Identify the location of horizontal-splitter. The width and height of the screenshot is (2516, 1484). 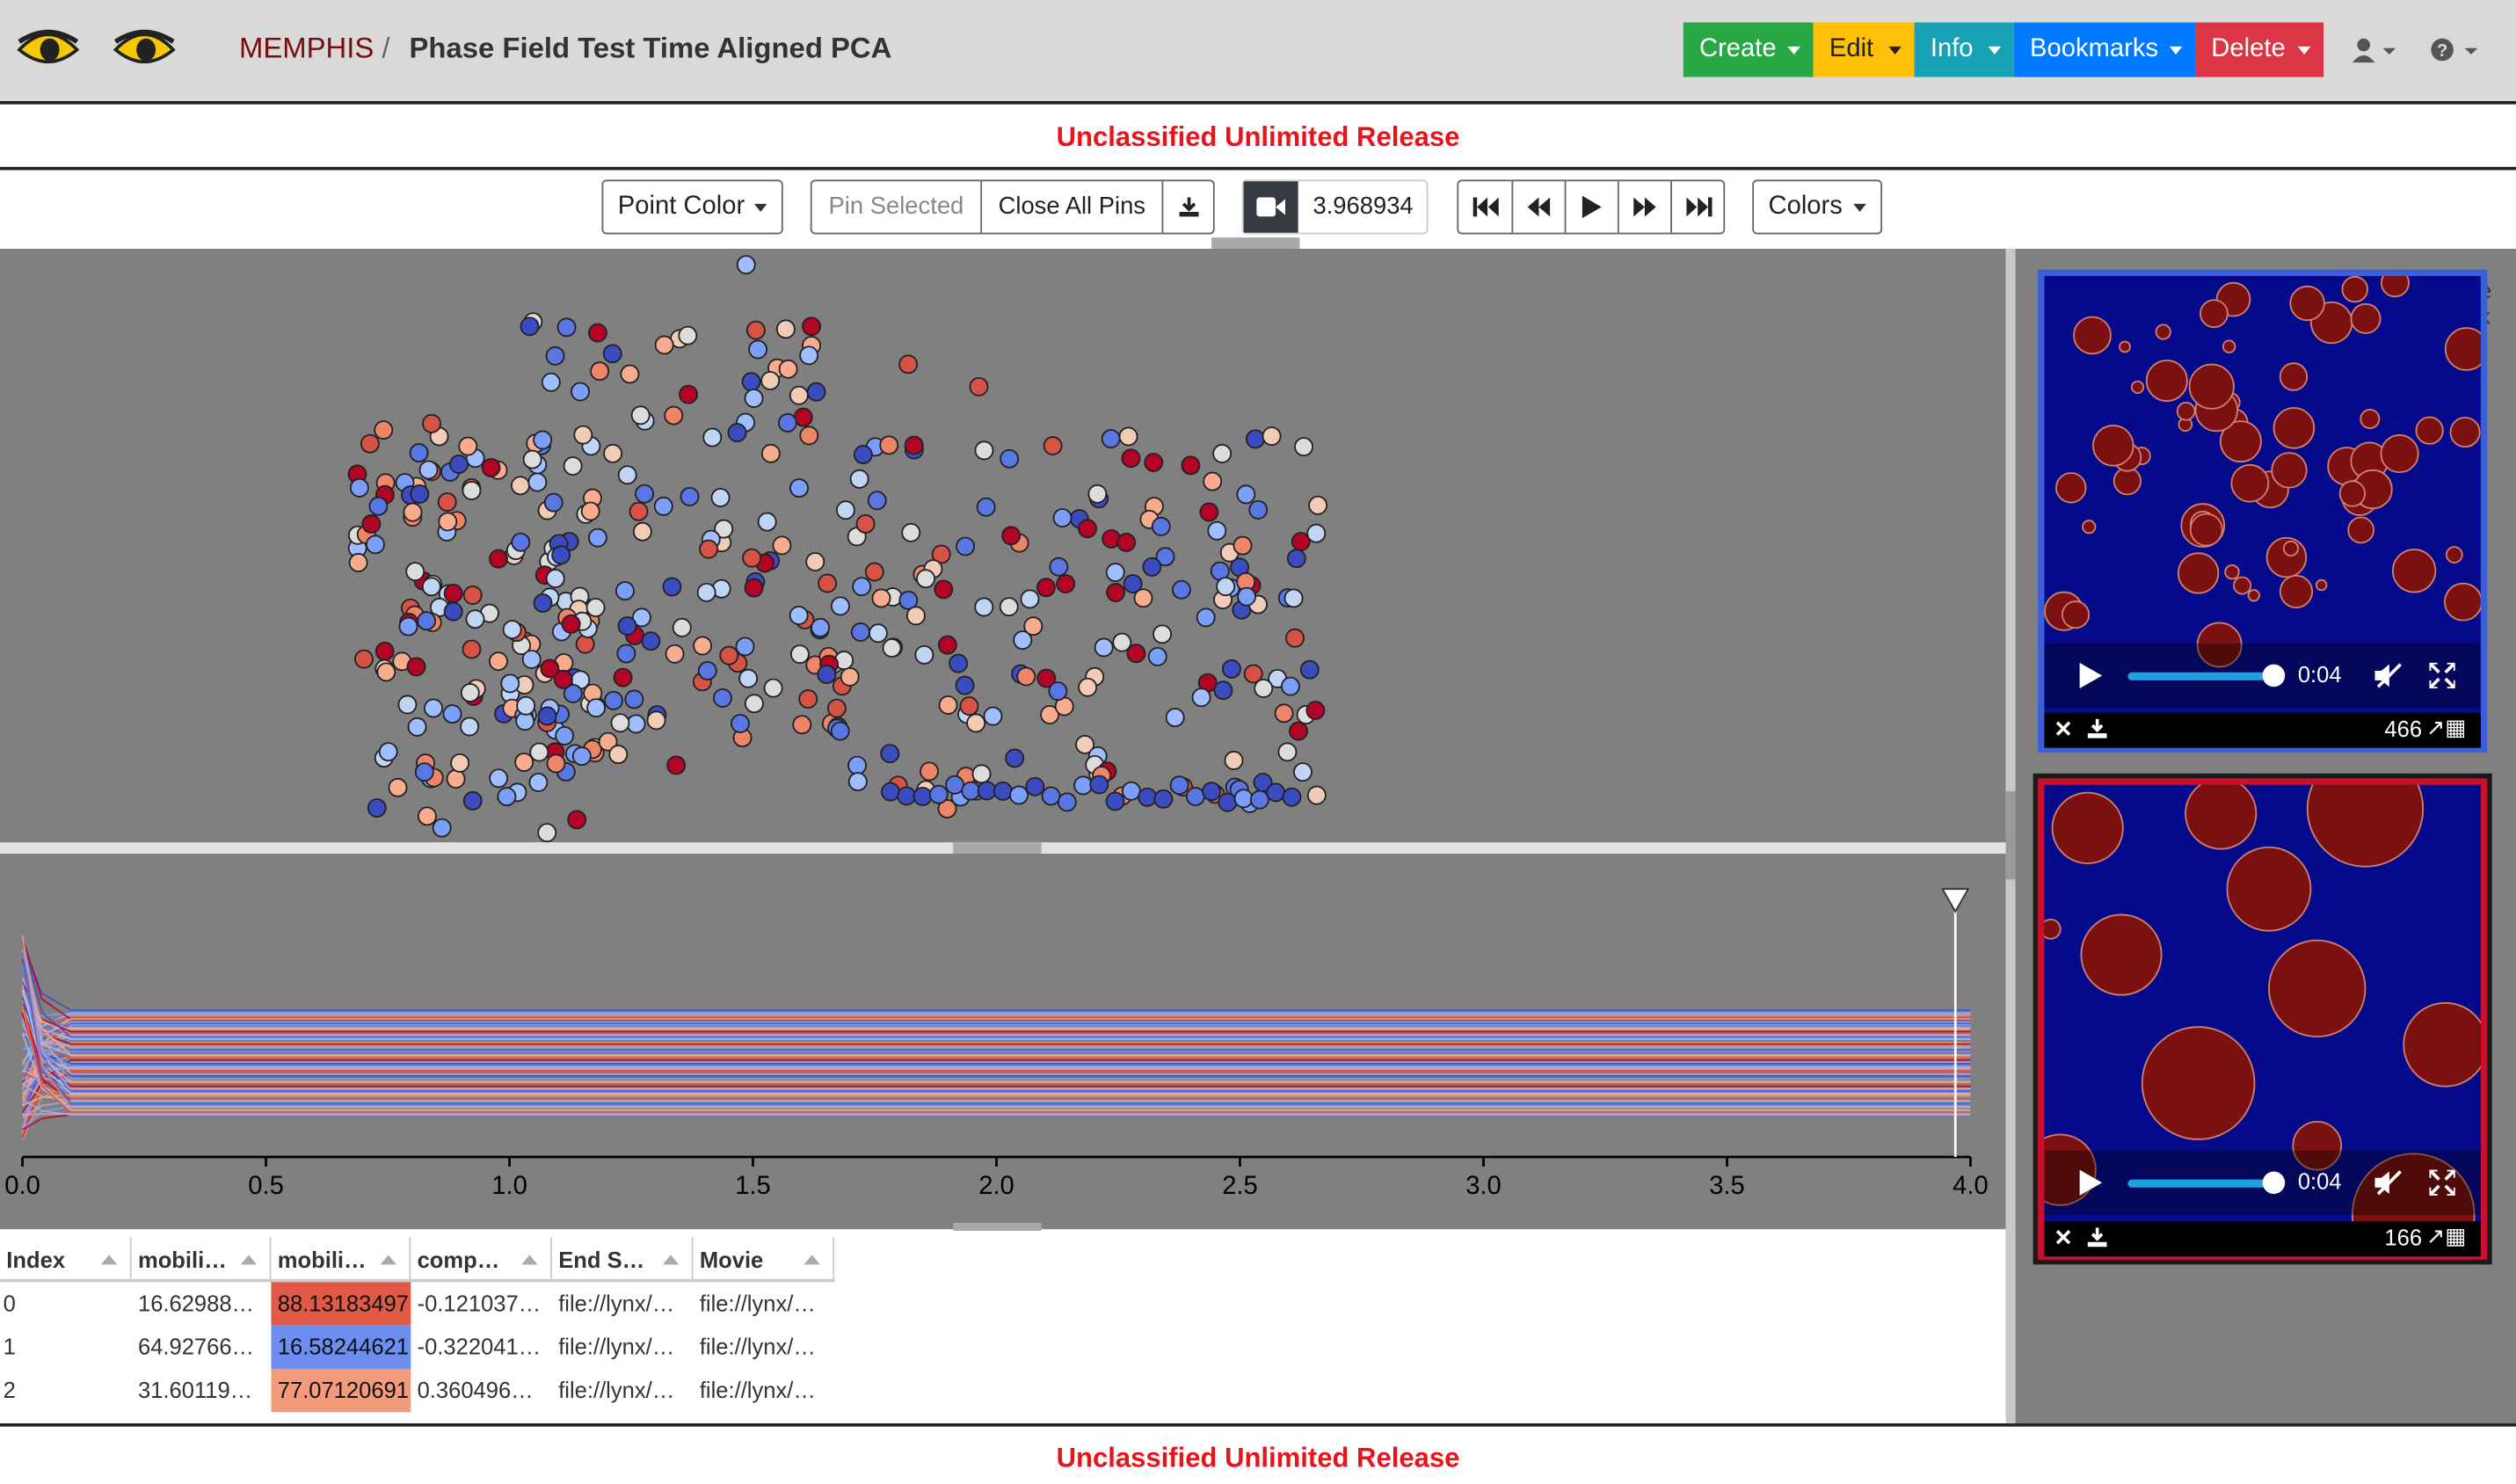
(1003, 848).